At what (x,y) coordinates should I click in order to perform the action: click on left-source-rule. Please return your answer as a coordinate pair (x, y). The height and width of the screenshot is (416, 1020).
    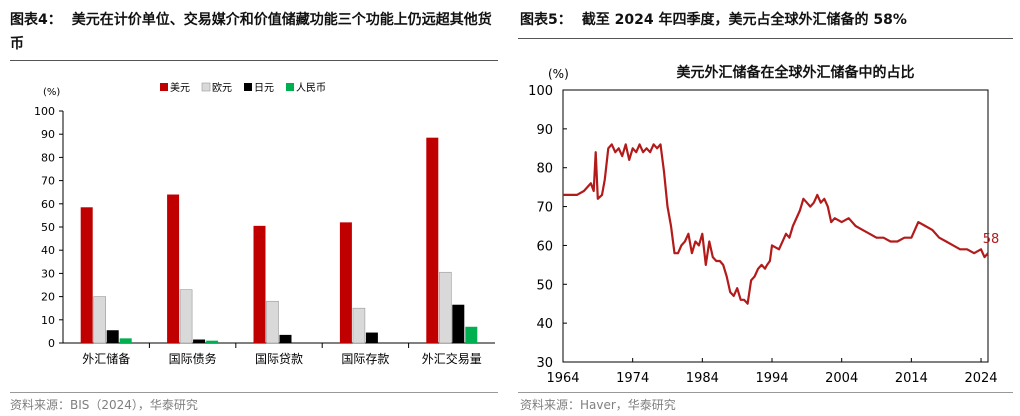
    Looking at the image, I should click on (254, 392).